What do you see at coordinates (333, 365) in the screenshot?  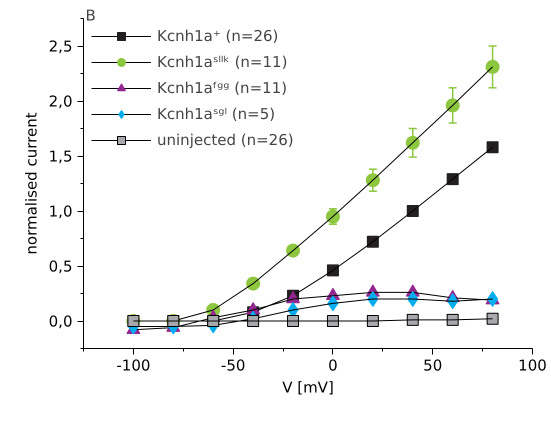 I see `x-tick-label: 0` at bounding box center [333, 365].